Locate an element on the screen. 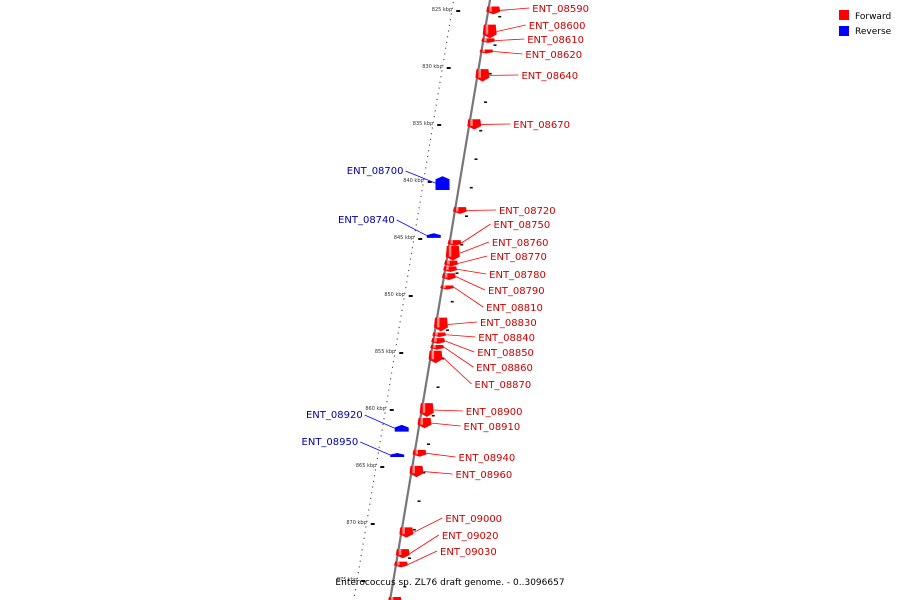 The image size is (900, 600). gene-label-ent_08900: ENT_08900 is located at coordinates (494, 412).